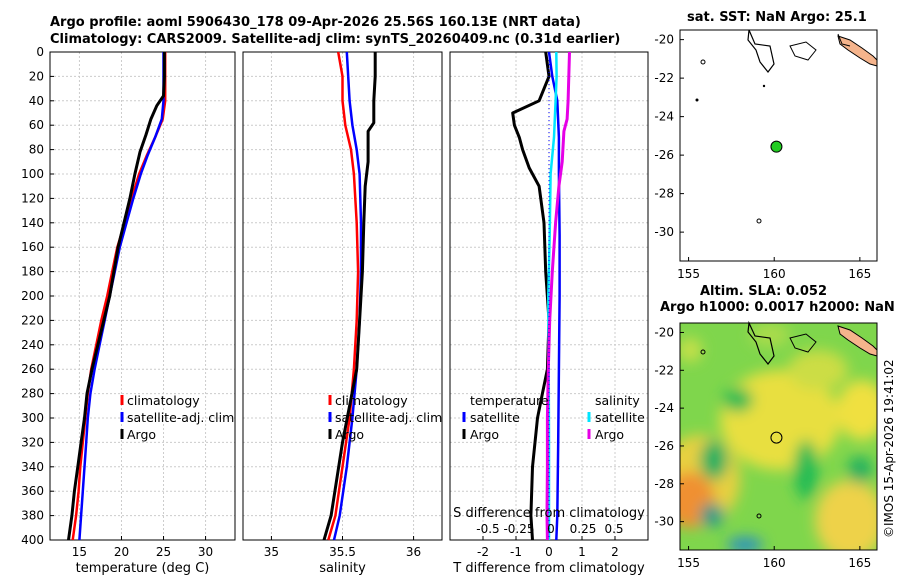  I want to click on series-line-climatology, so click(343, 296).